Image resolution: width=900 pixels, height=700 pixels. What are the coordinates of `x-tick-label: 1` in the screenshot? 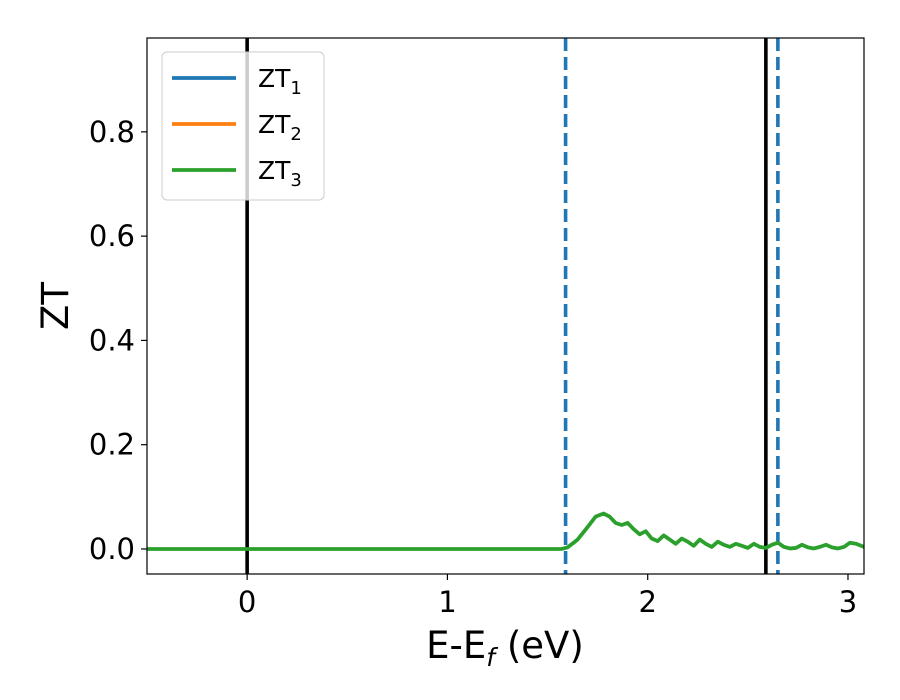 It's located at (447, 602).